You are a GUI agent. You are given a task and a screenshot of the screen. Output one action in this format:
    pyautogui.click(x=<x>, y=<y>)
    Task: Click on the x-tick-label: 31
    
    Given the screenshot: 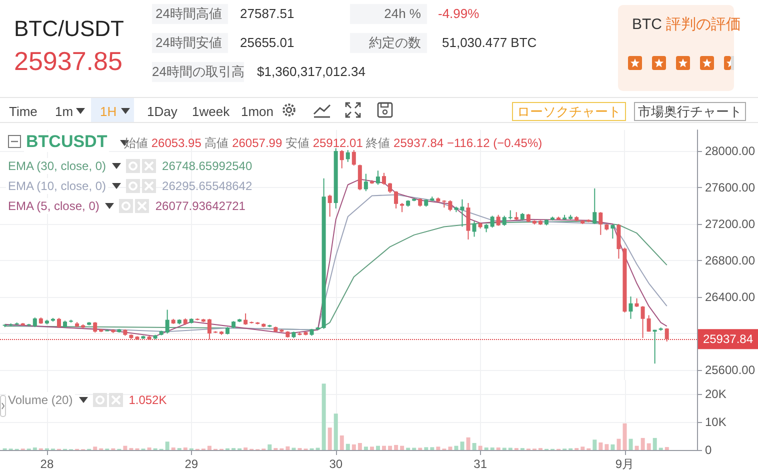 What is the action you would take?
    pyautogui.click(x=481, y=464)
    